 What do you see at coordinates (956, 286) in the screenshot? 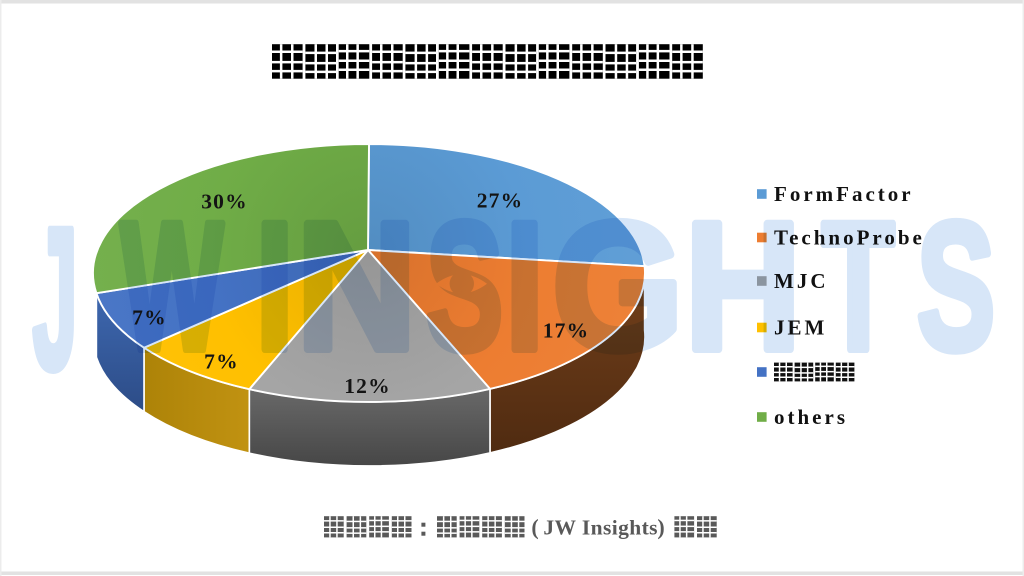
I see `svg-text: S` at bounding box center [956, 286].